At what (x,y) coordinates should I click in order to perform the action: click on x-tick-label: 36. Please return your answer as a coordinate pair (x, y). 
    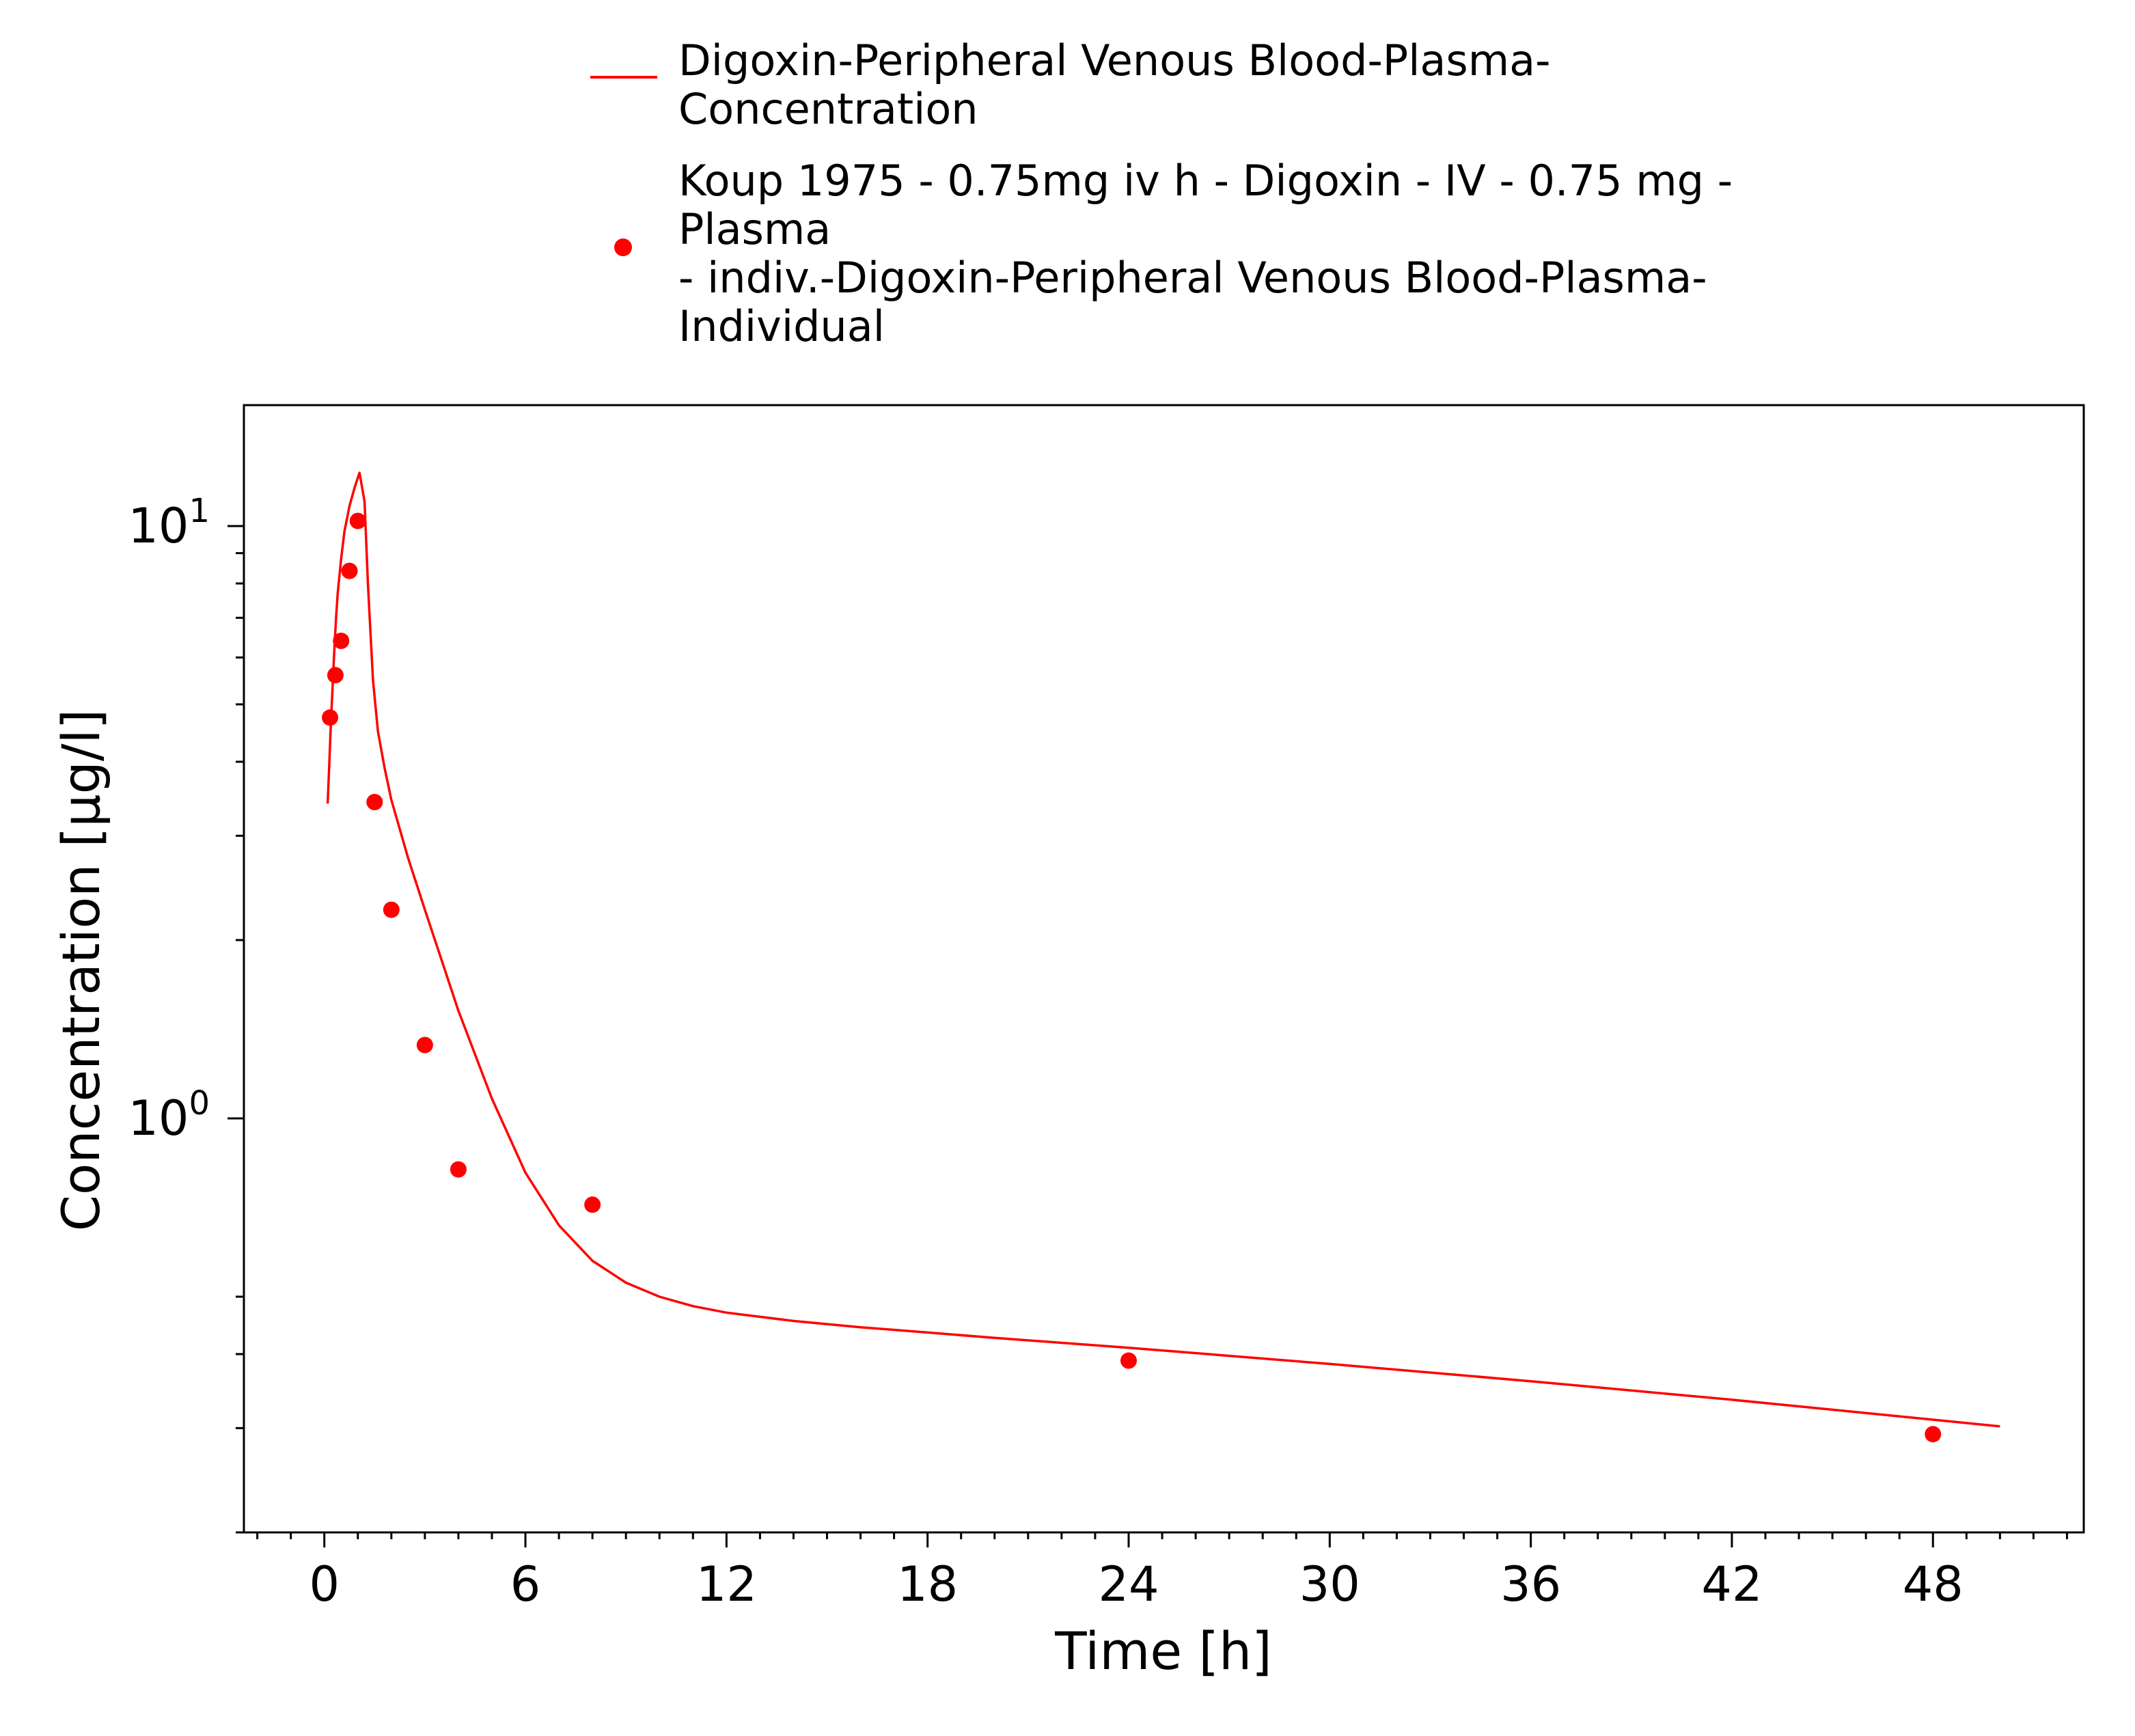
    Looking at the image, I should click on (1530, 1584).